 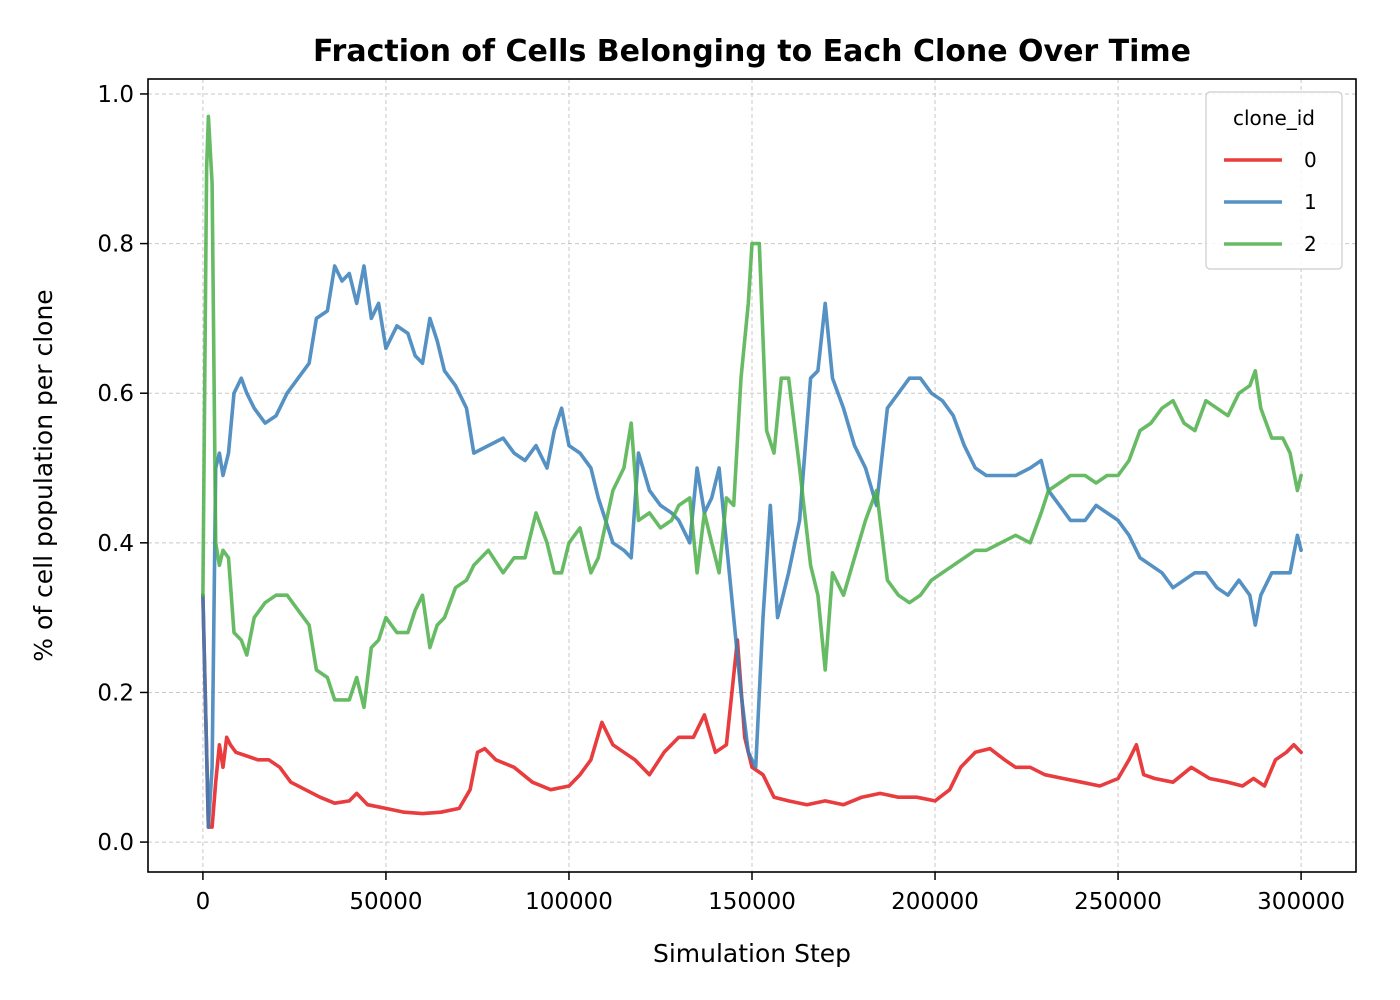 I want to click on y-axis-label: % of cell population per clone, so click(x=43, y=475).